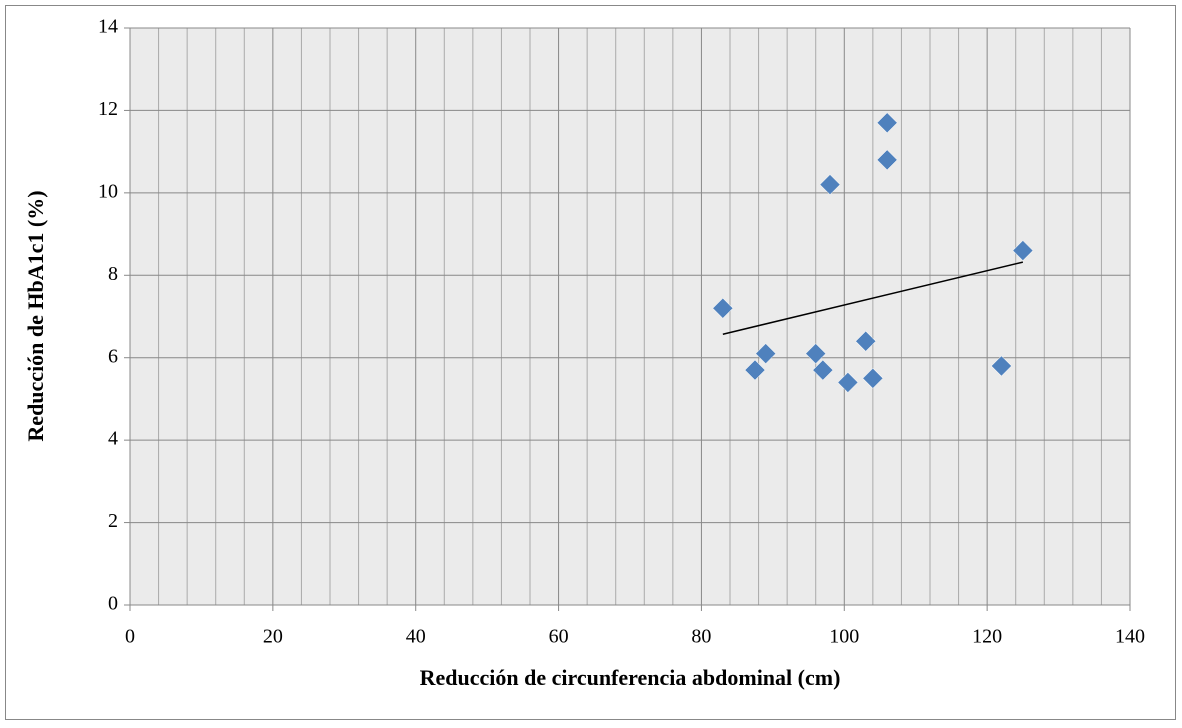  I want to click on y-tick-label: 8, so click(113, 274).